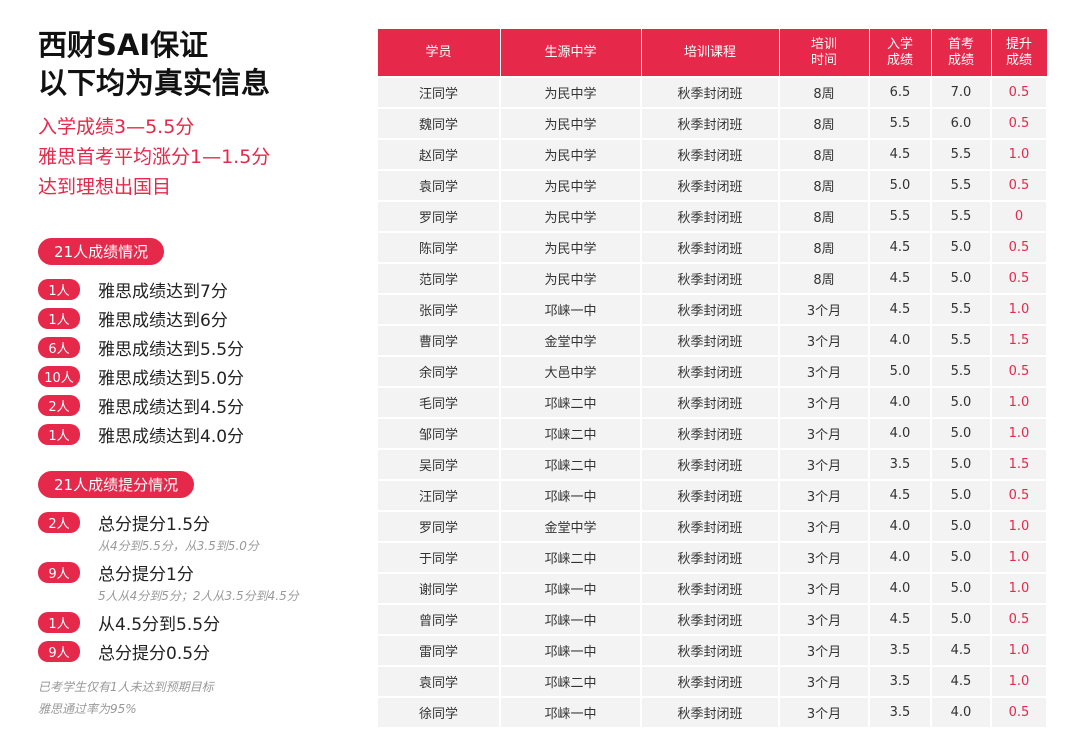 This screenshot has width=1080, height=747. Describe the element at coordinates (823, 60) in the screenshot. I see `header-text: 时间` at that location.